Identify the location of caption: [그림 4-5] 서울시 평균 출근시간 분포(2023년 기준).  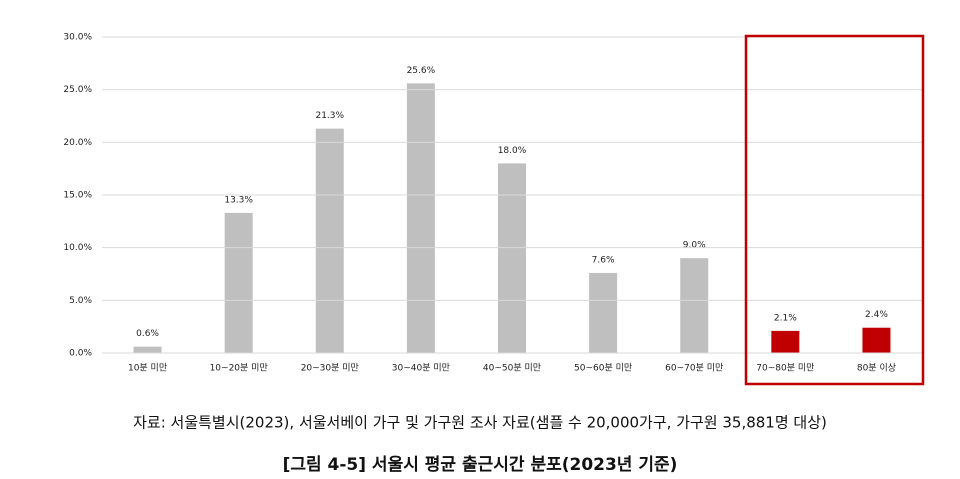
(480, 465).